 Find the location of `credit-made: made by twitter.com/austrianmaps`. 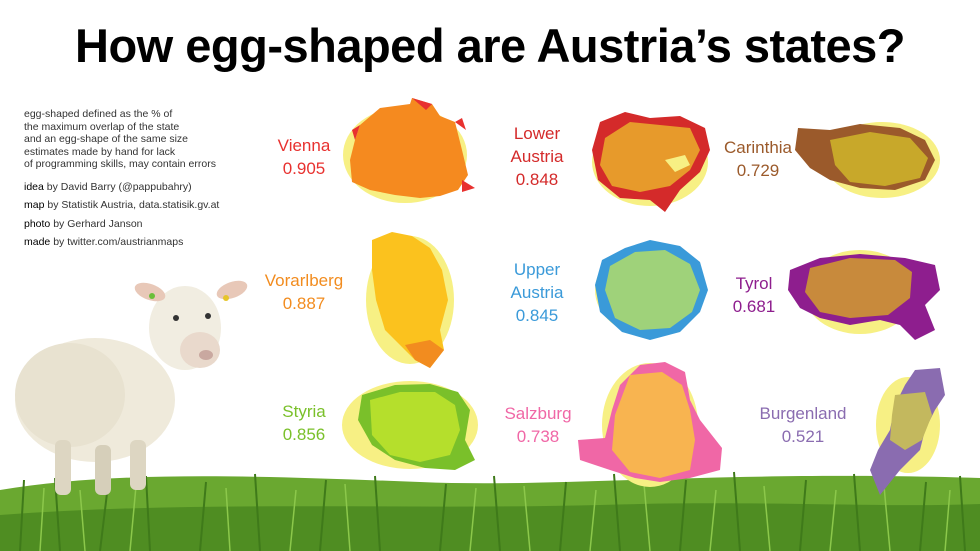

credit-made: made by twitter.com/austrianmaps is located at coordinates (104, 242).